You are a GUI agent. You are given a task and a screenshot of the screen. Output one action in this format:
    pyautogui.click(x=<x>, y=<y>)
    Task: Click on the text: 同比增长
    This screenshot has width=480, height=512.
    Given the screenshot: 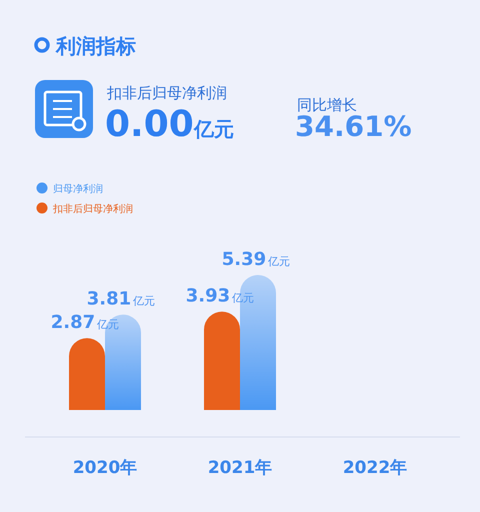 What is the action you would take?
    pyautogui.click(x=327, y=105)
    